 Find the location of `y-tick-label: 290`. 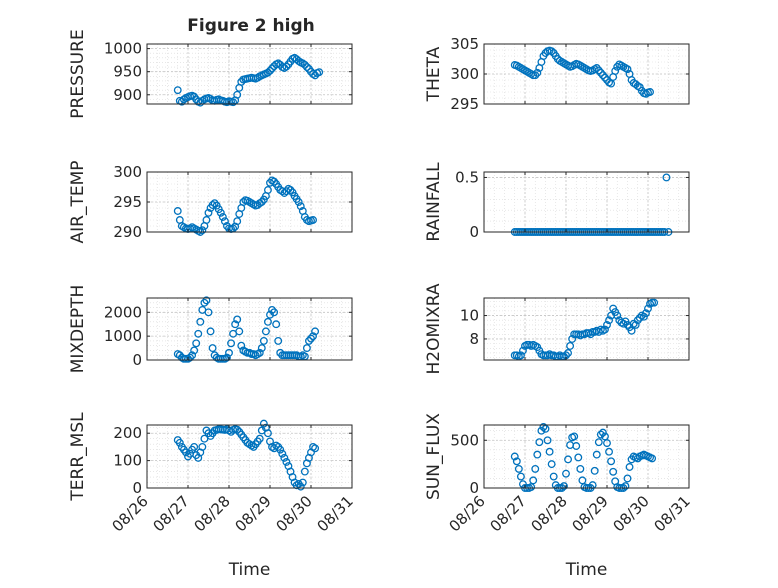

y-tick-label: 290 is located at coordinates (127, 232).